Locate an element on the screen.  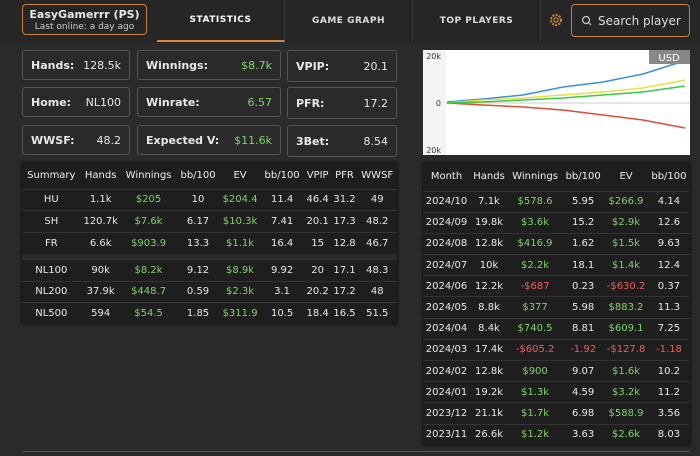
table-cell: $1.4k is located at coordinates (626, 265).